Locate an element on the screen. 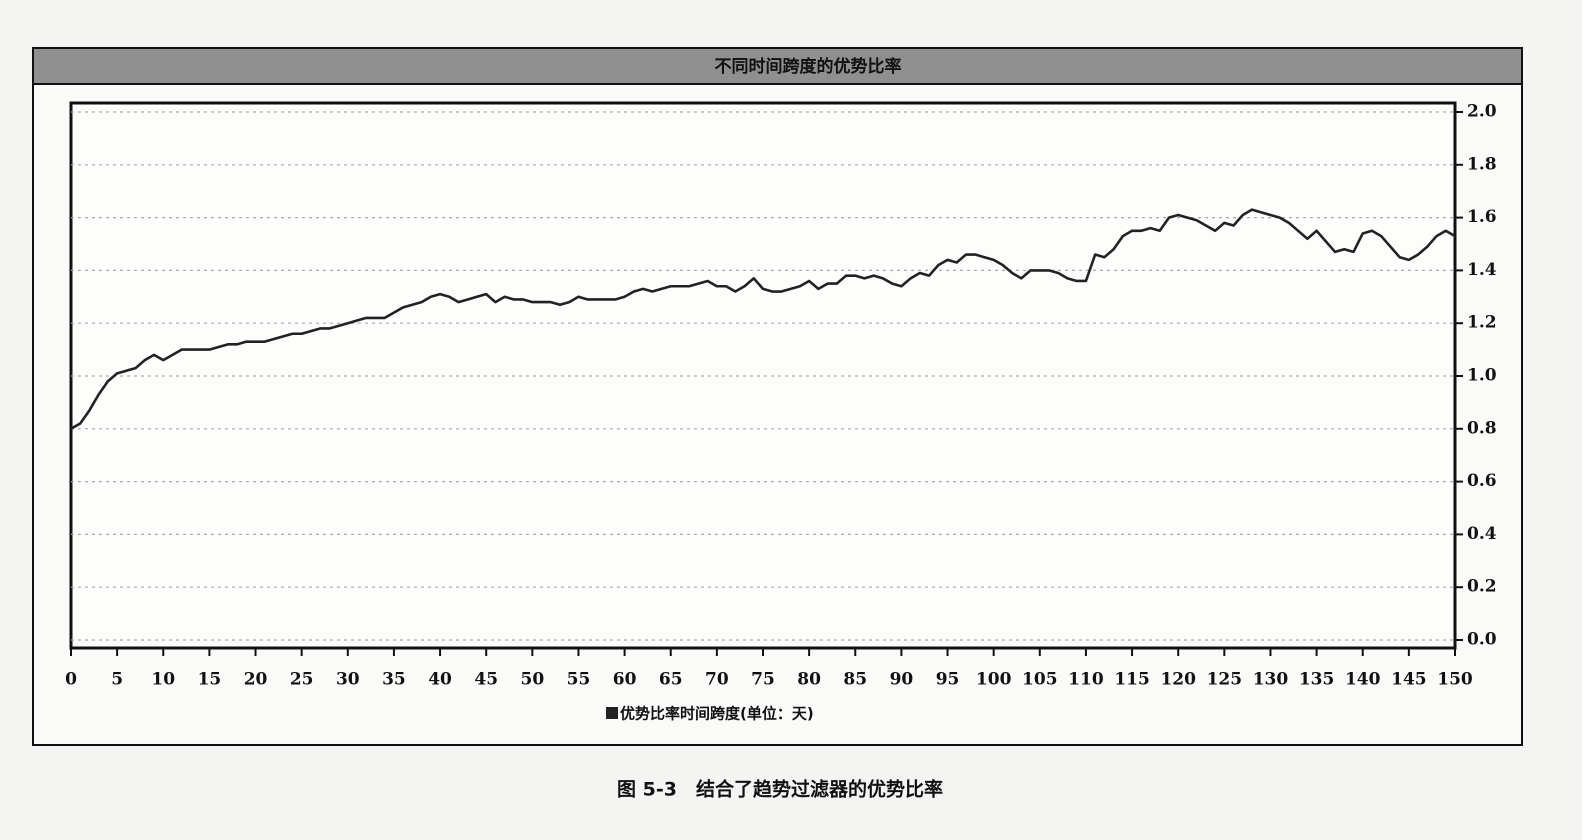  x-tick-label: 45 is located at coordinates (486, 680).